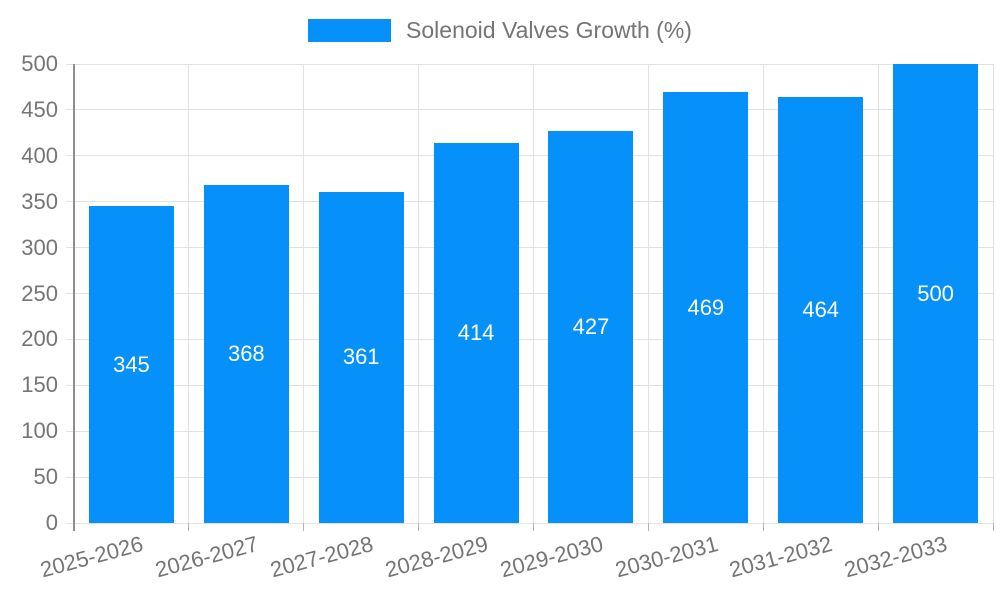 This screenshot has width=1000, height=600. What do you see at coordinates (436, 557) in the screenshot?
I see `x-tick-label: 2028-2029` at bounding box center [436, 557].